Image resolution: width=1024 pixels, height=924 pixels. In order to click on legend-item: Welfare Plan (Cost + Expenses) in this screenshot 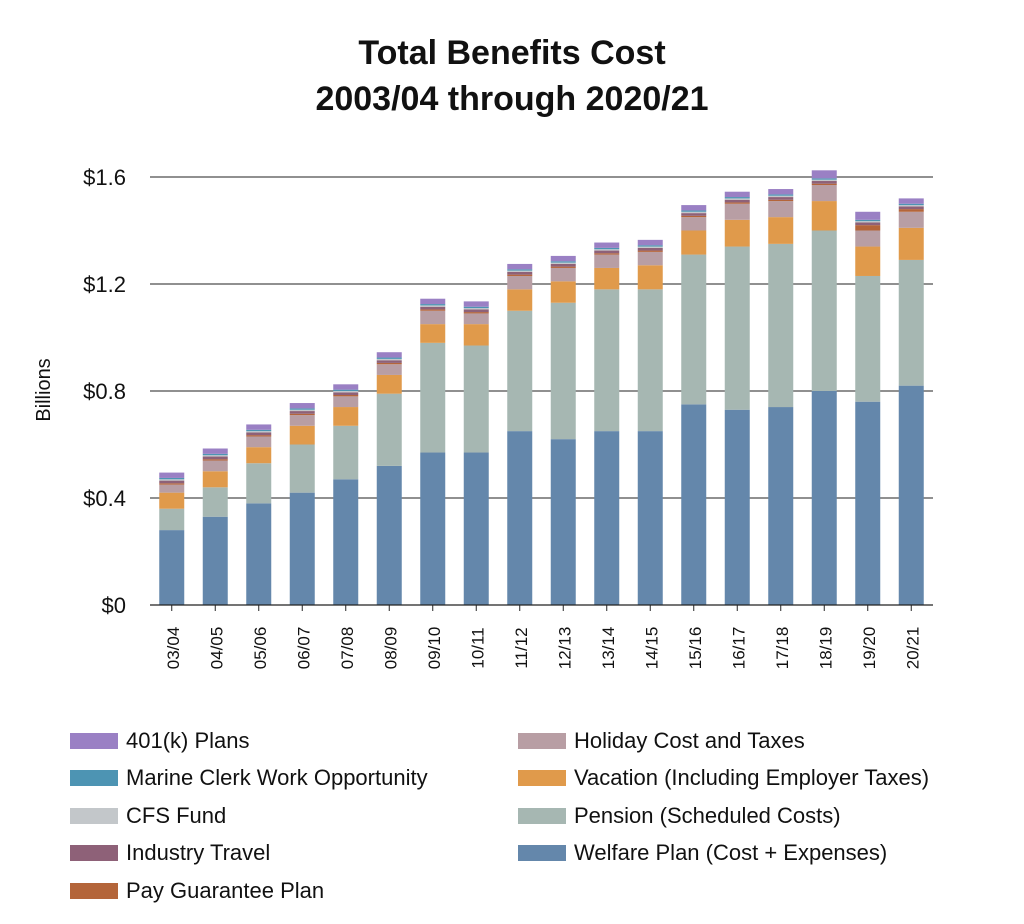, I will do `click(723, 854)`.